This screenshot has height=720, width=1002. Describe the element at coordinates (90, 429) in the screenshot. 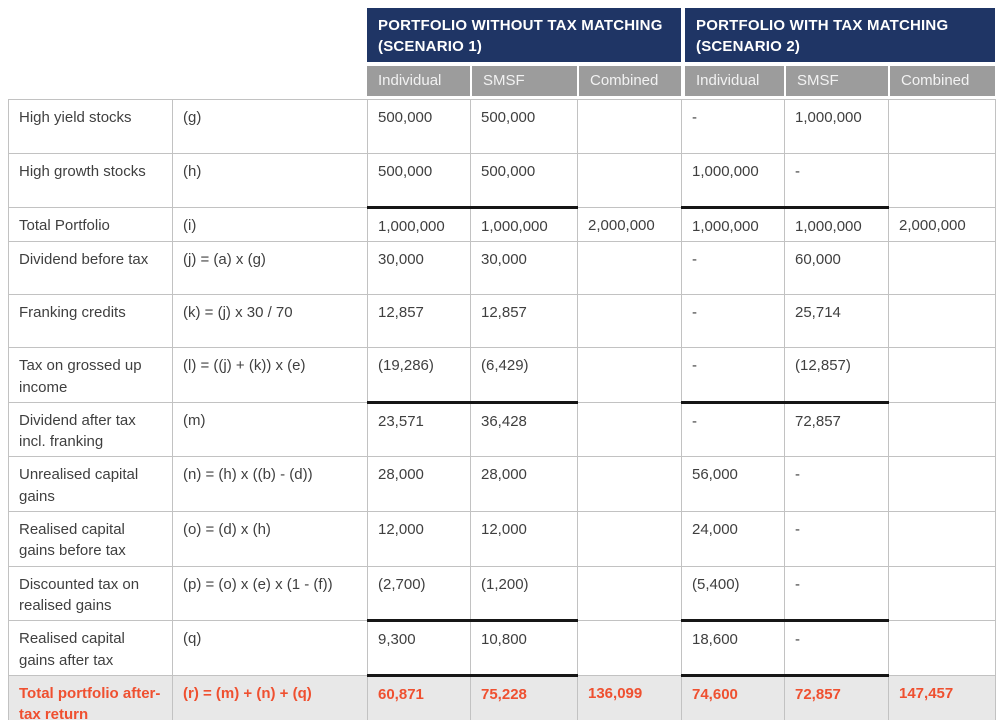

I see `row-label: Dividend after tax incl. franking` at that location.